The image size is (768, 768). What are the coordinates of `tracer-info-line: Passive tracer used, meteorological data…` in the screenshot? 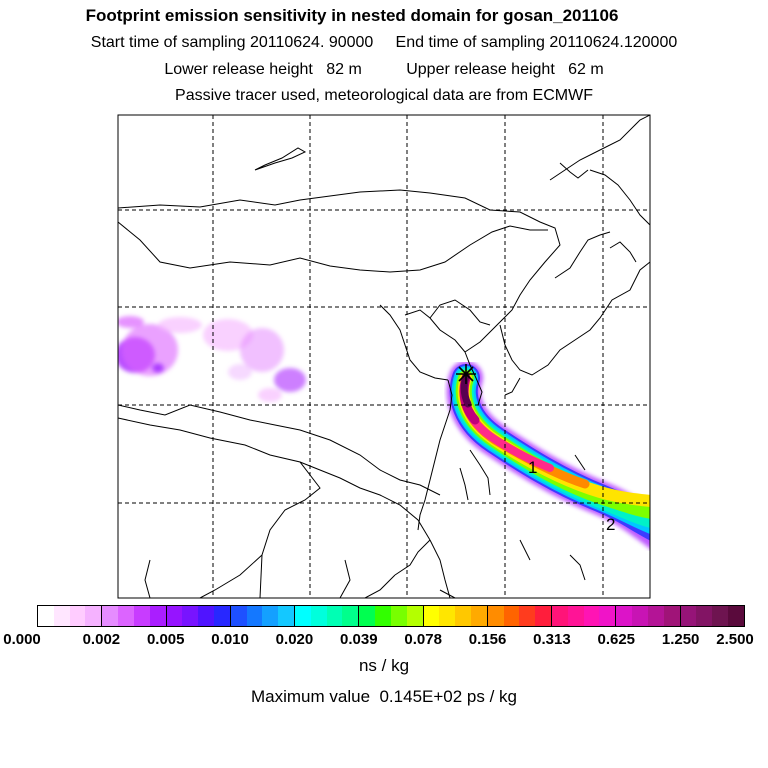 It's located at (384, 95).